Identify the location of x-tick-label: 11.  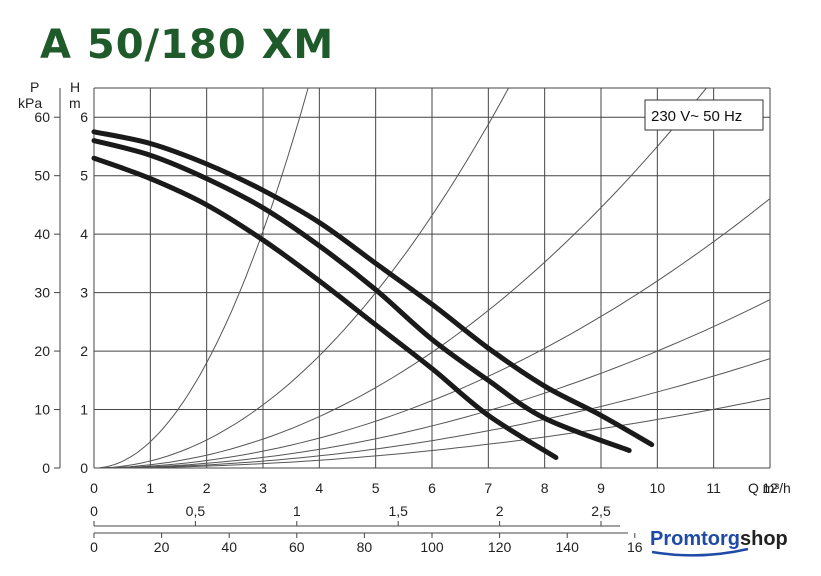
(713, 488).